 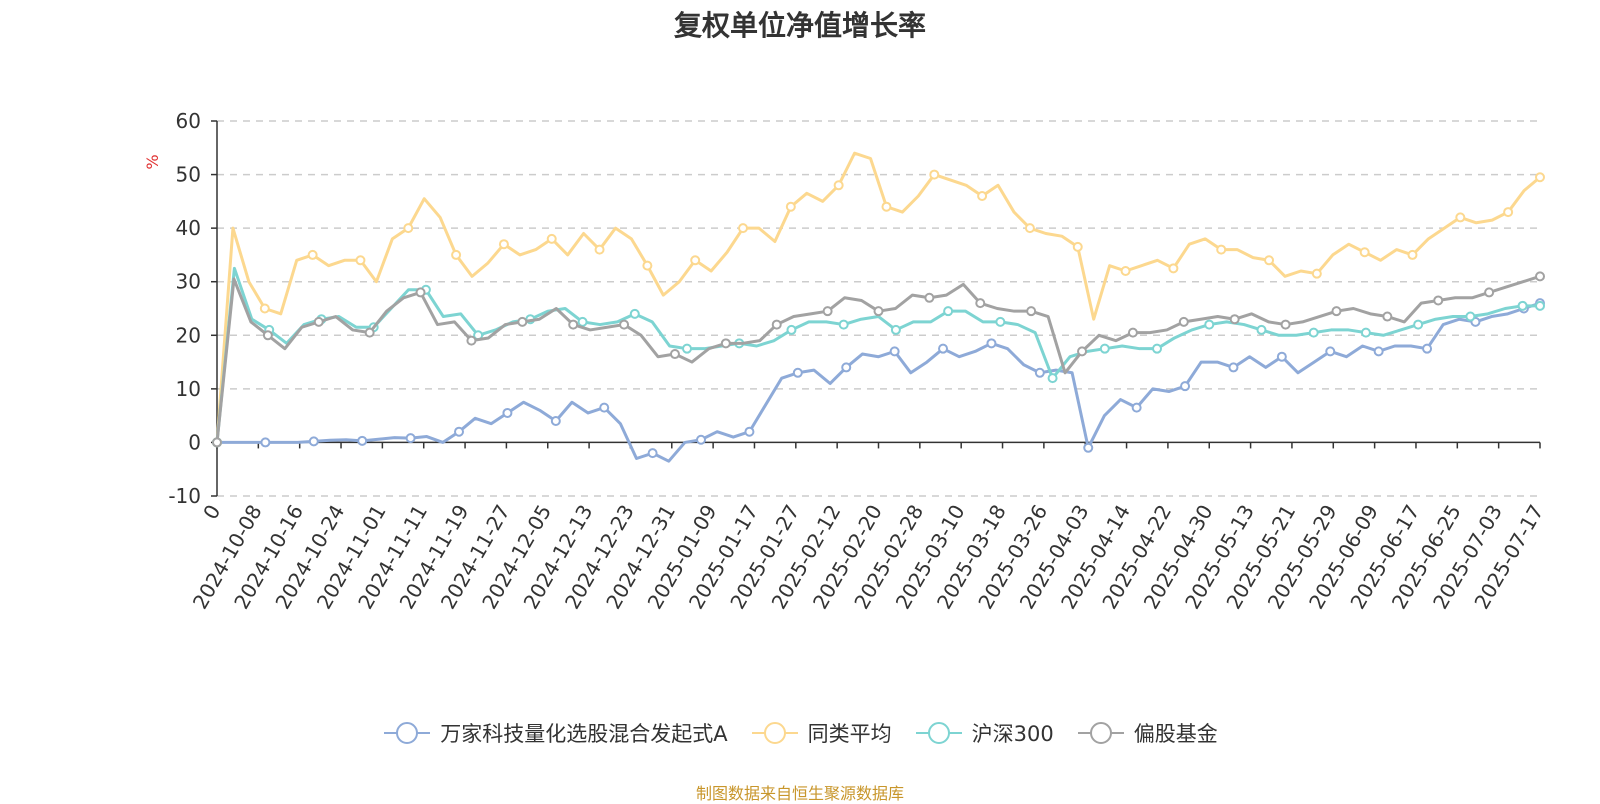 What do you see at coordinates (152, 161) in the screenshot?
I see `y-axis-label: %` at bounding box center [152, 161].